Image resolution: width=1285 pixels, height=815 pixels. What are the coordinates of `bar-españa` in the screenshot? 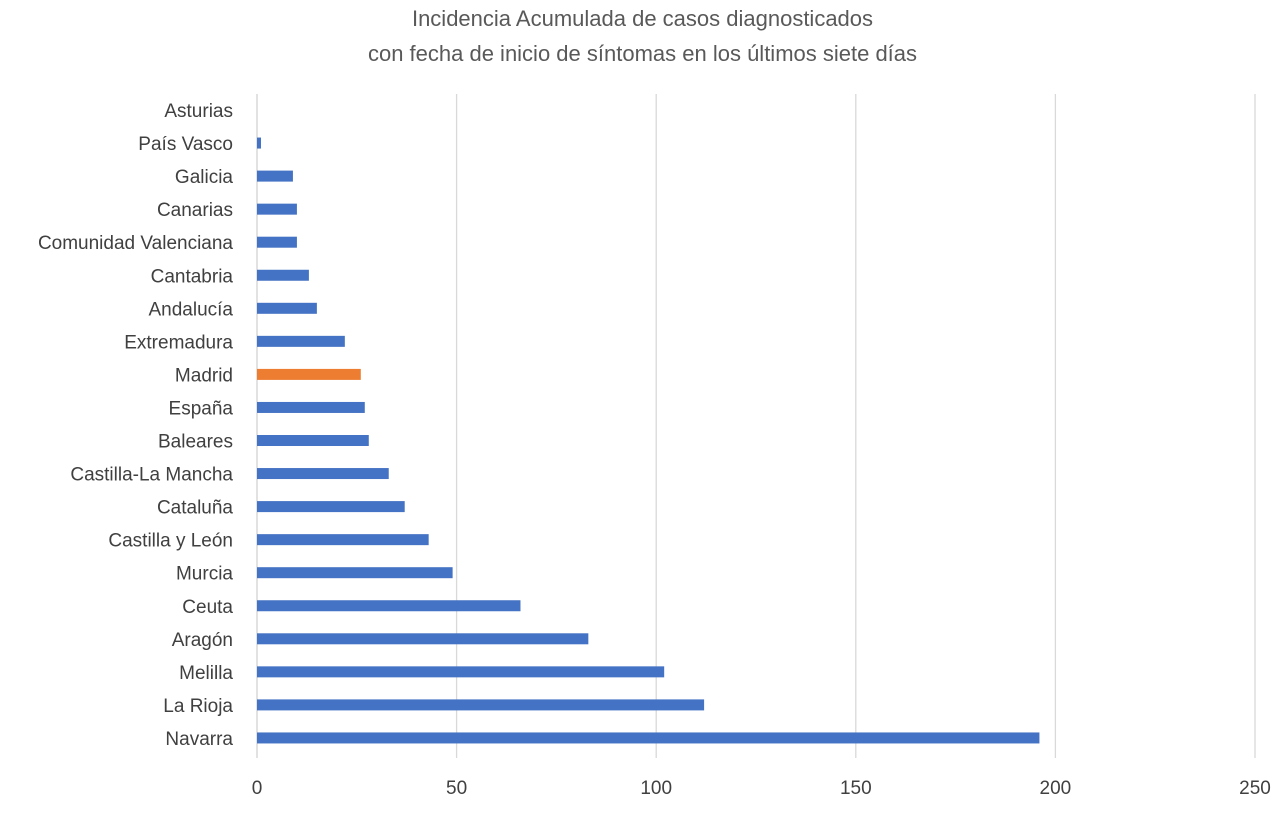 It's located at (311, 407).